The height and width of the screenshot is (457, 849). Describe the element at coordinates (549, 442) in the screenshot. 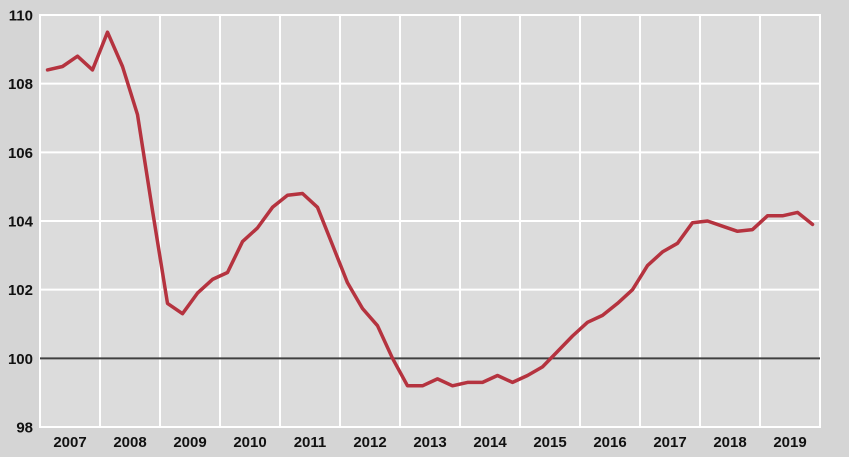

I see `x-axis-tick-label: 2015` at that location.